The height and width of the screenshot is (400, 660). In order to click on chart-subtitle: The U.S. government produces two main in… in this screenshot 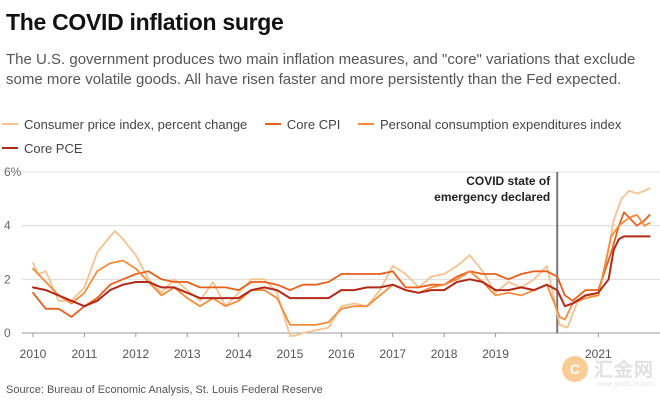, I will do `click(321, 69)`.